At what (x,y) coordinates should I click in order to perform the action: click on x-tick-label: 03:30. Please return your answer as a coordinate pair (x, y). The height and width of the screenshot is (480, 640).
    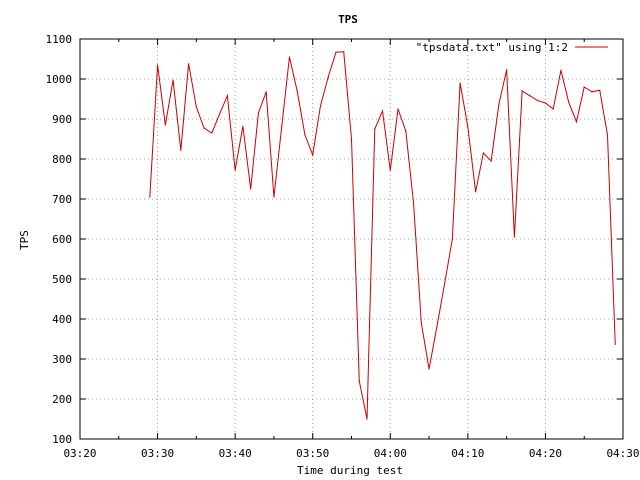
    Looking at the image, I should click on (157, 453).